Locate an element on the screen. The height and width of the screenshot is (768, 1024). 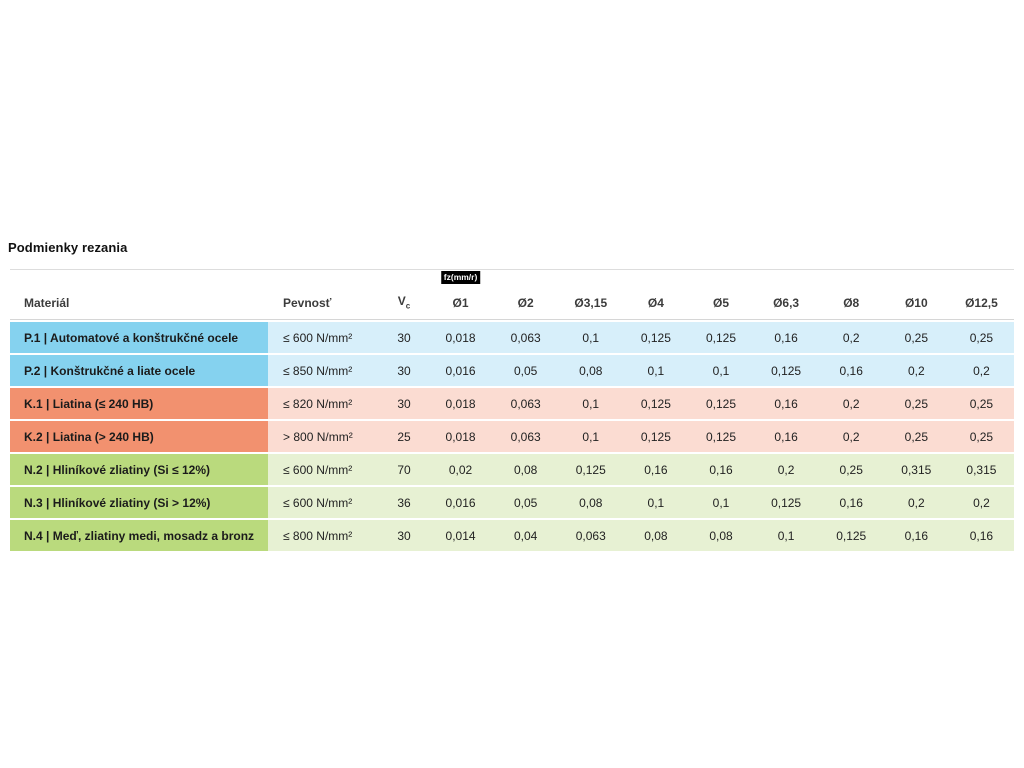
diameter-label: Ø2 is located at coordinates (525, 303).